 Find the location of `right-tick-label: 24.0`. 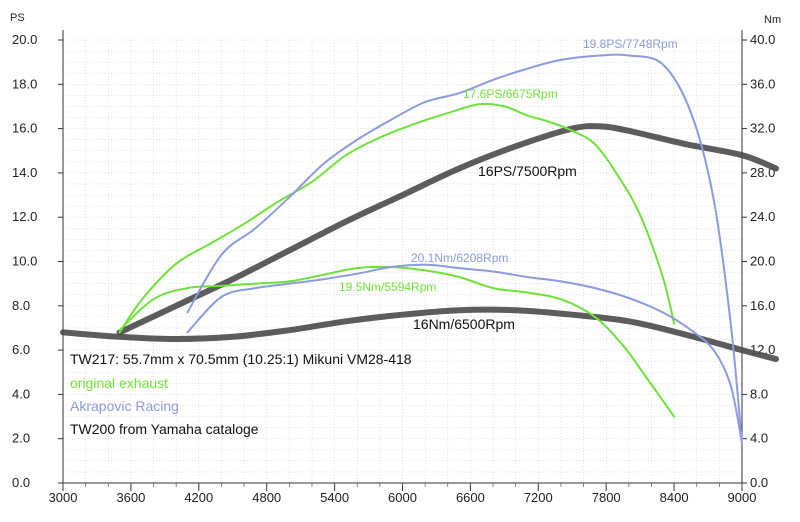

right-tick-label: 24.0 is located at coordinates (762, 216).